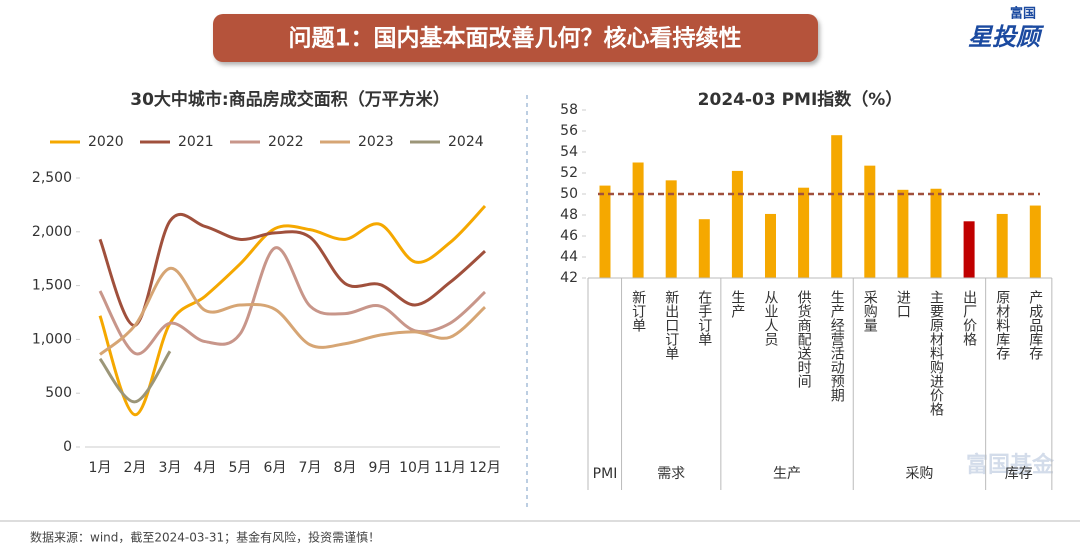  I want to click on y-tick-label: 42, so click(569, 278).